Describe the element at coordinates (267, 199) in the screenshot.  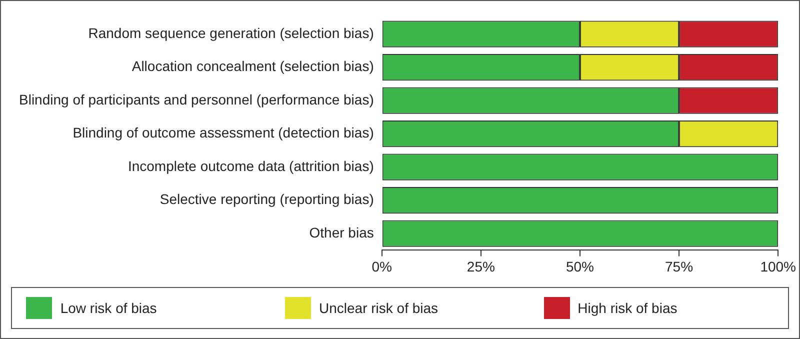
I see `y-tick-label: Selective reporting (reporting bias)` at that location.